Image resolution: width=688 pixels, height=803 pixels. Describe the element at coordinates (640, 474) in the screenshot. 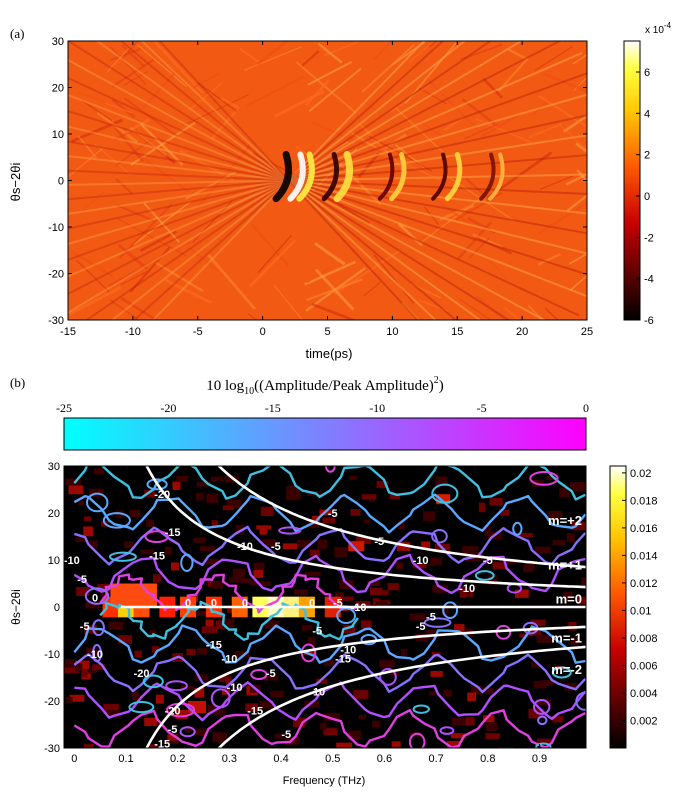

I see `b-cb-tick-label: 0.02` at that location.